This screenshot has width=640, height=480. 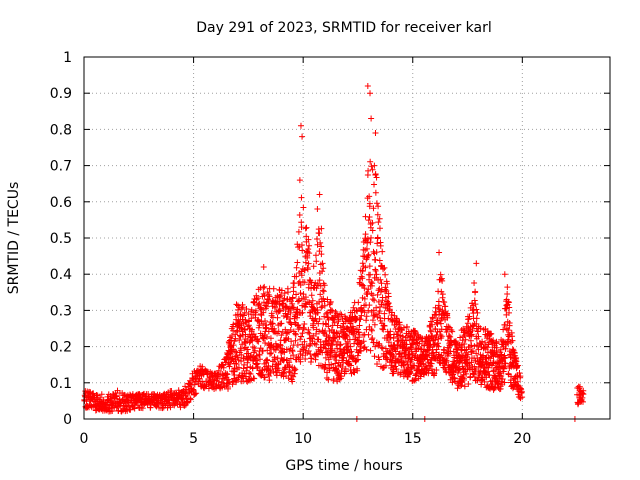 What do you see at coordinates (61, 203) in the screenshot?
I see `y-tick-label: 0.6` at bounding box center [61, 203].